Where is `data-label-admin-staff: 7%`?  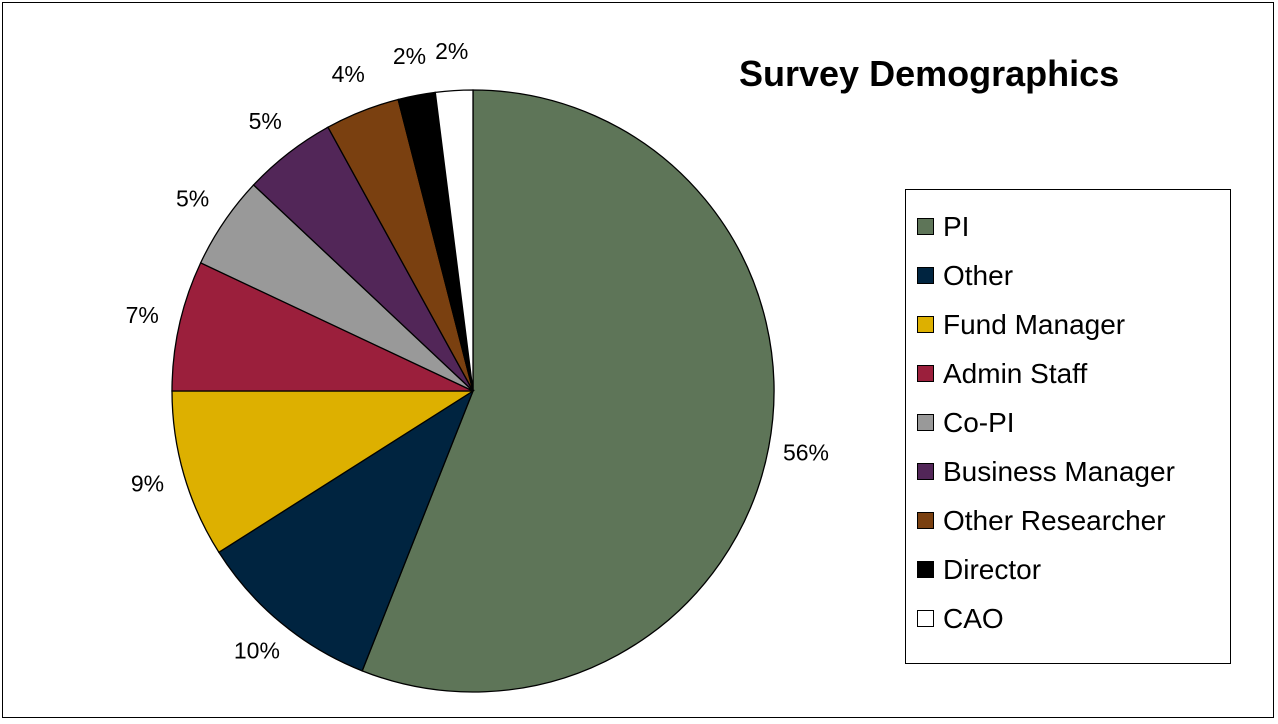 data-label-admin-staff: 7% is located at coordinates (142, 315).